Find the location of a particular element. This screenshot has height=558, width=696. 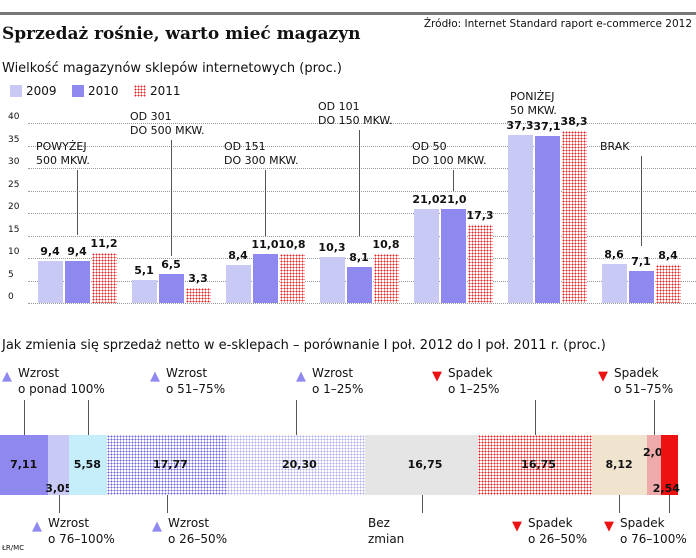

bar-value-label: 10,3 is located at coordinates (332, 247).